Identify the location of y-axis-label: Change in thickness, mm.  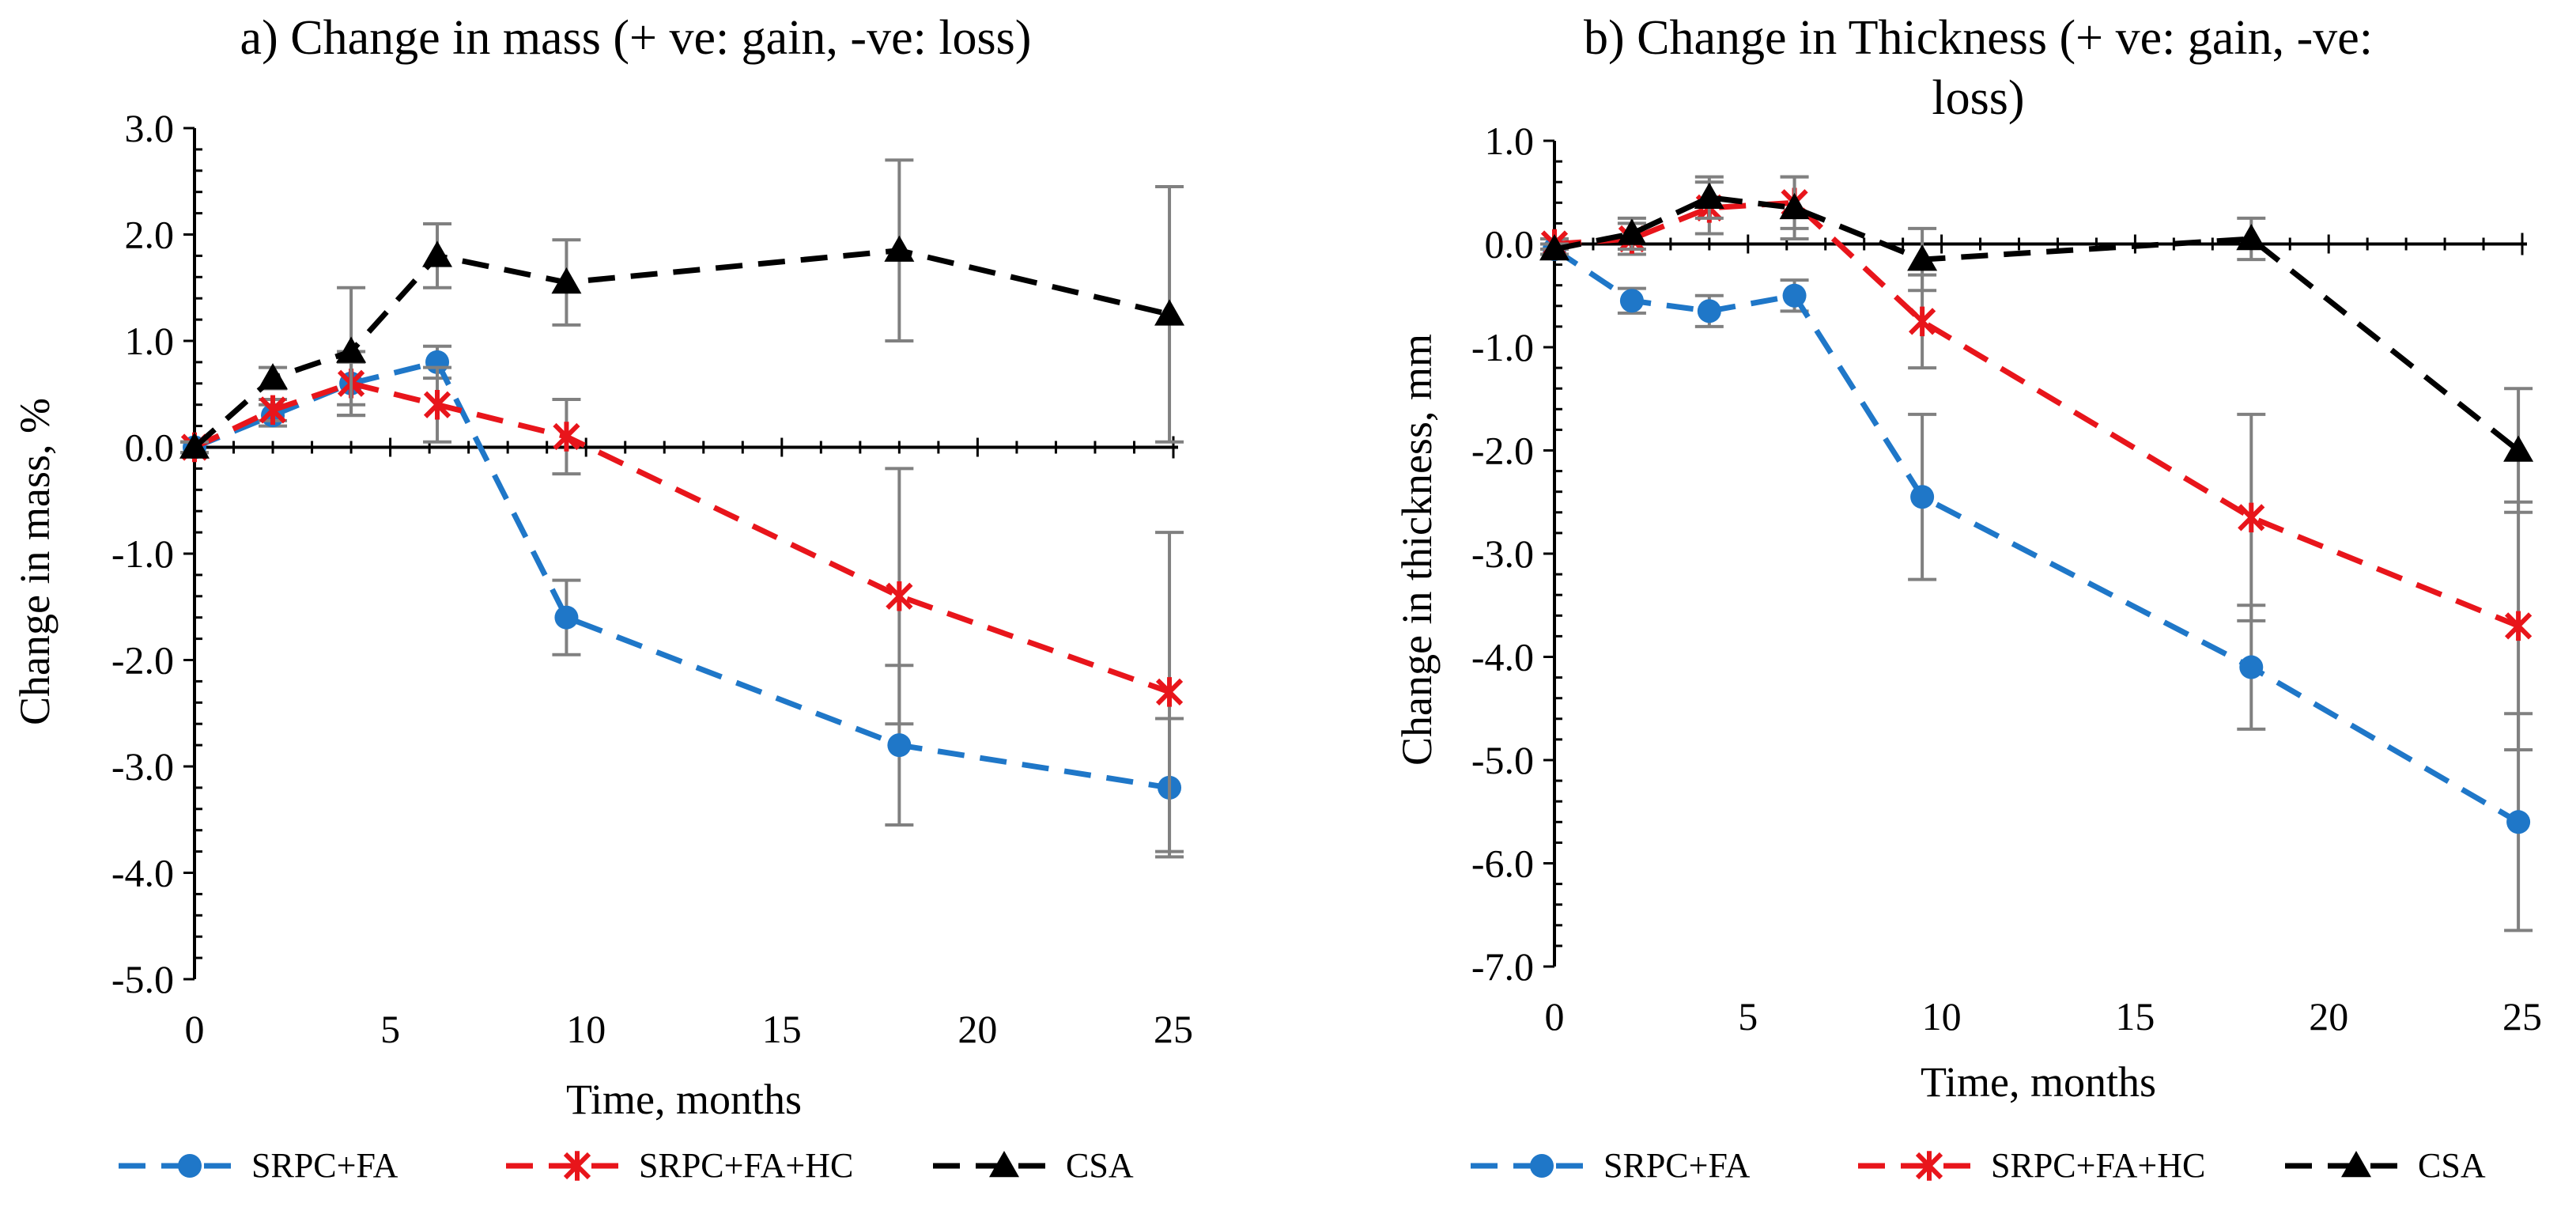
(1417, 550).